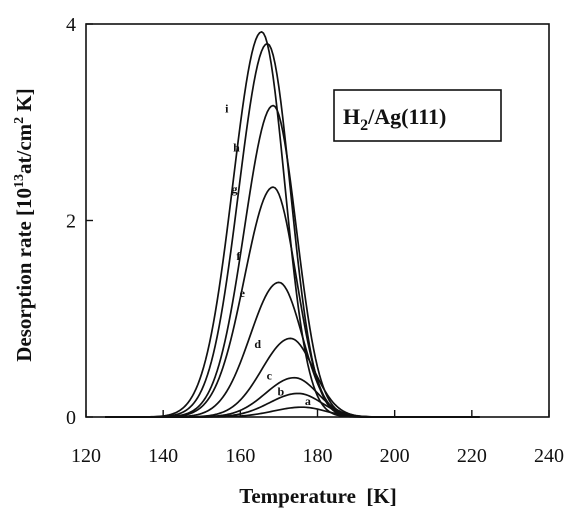 Image resolution: width=583 pixels, height=520 pixels. What do you see at coordinates (394, 119) in the screenshot?
I see `legend-text: H2/Ag(111)` at bounding box center [394, 119].